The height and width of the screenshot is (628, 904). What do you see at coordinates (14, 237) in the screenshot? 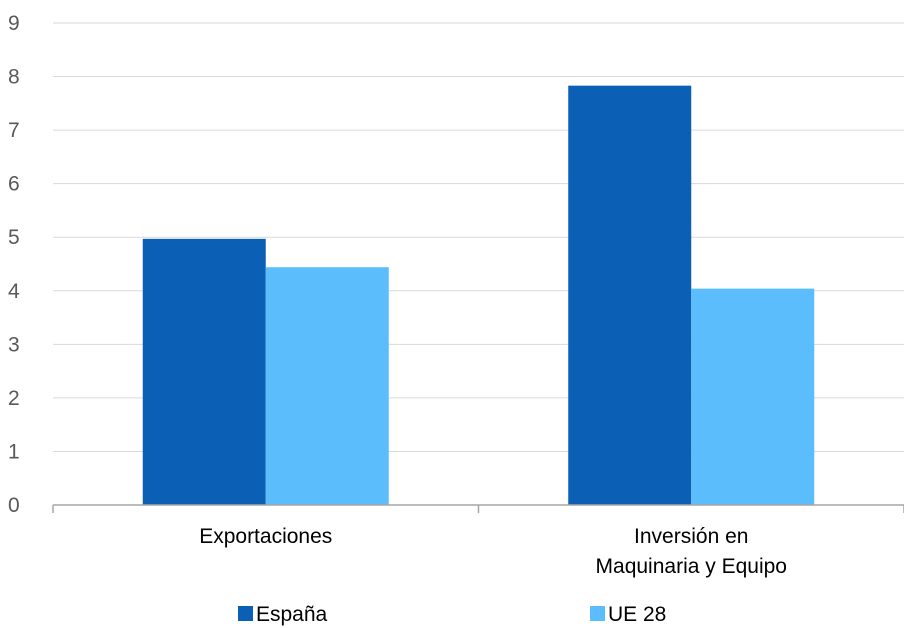
I see `y-tick-label: 5` at bounding box center [14, 237].